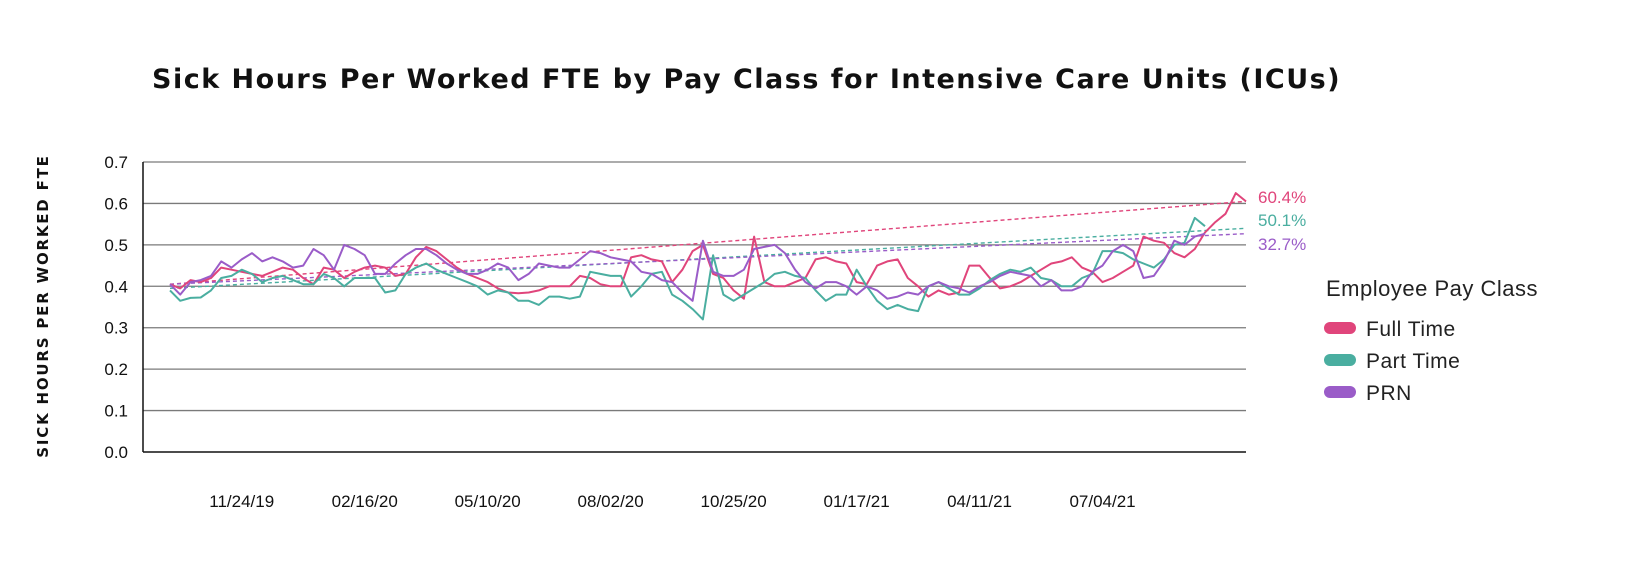  Describe the element at coordinates (979, 501) in the screenshot. I see `x-tick-label: 04/11/21` at that location.